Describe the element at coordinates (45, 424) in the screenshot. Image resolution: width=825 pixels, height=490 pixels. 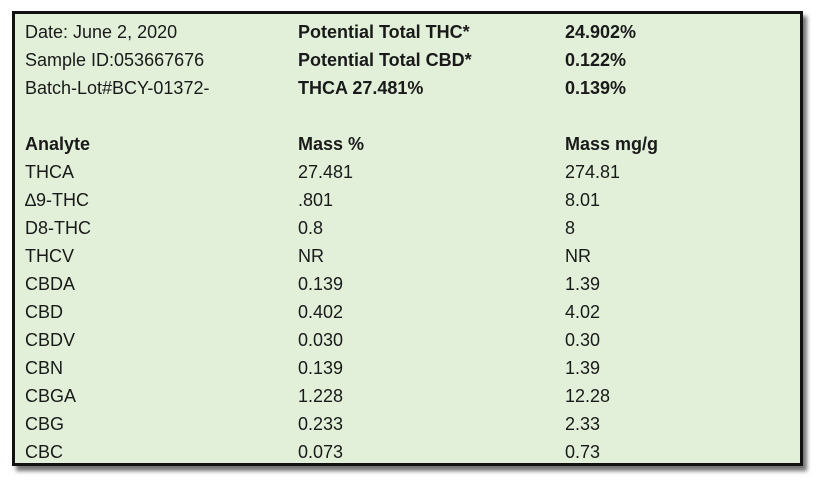
I see `analyte-name: CBG` at that location.